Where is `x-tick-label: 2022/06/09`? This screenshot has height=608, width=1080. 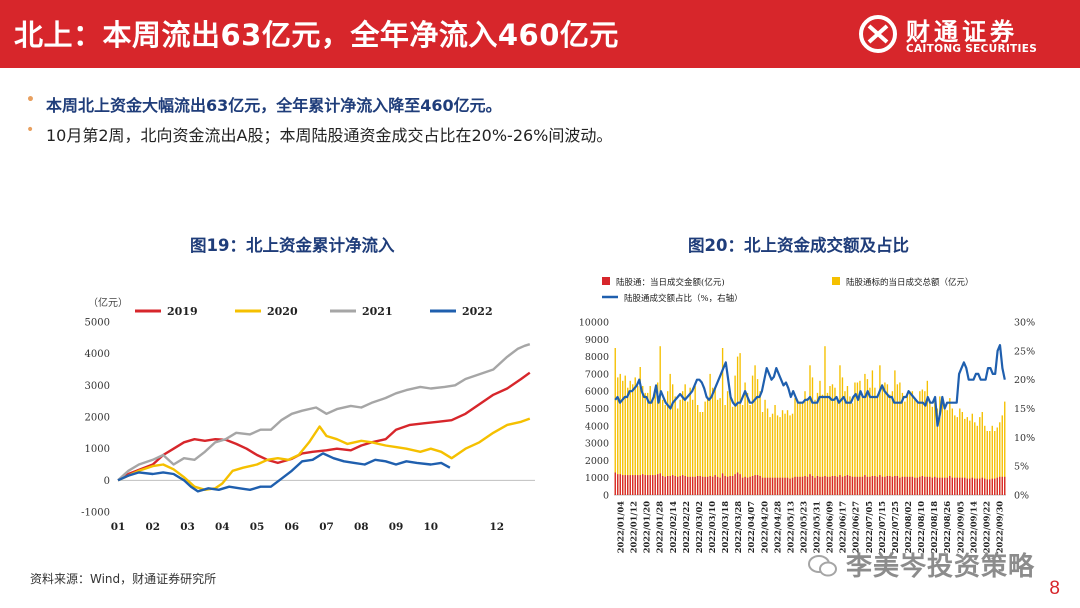 x-tick-label: 2022/06/09 is located at coordinates (830, 527).